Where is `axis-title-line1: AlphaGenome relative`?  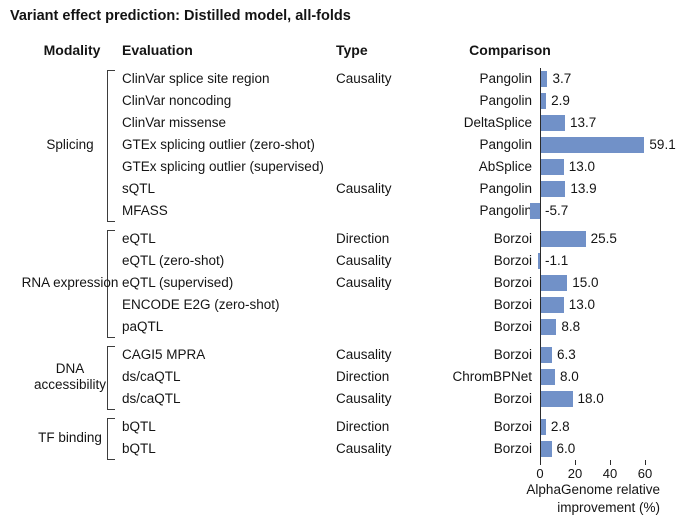 axis-title-line1: AlphaGenome relative is located at coordinates (593, 489).